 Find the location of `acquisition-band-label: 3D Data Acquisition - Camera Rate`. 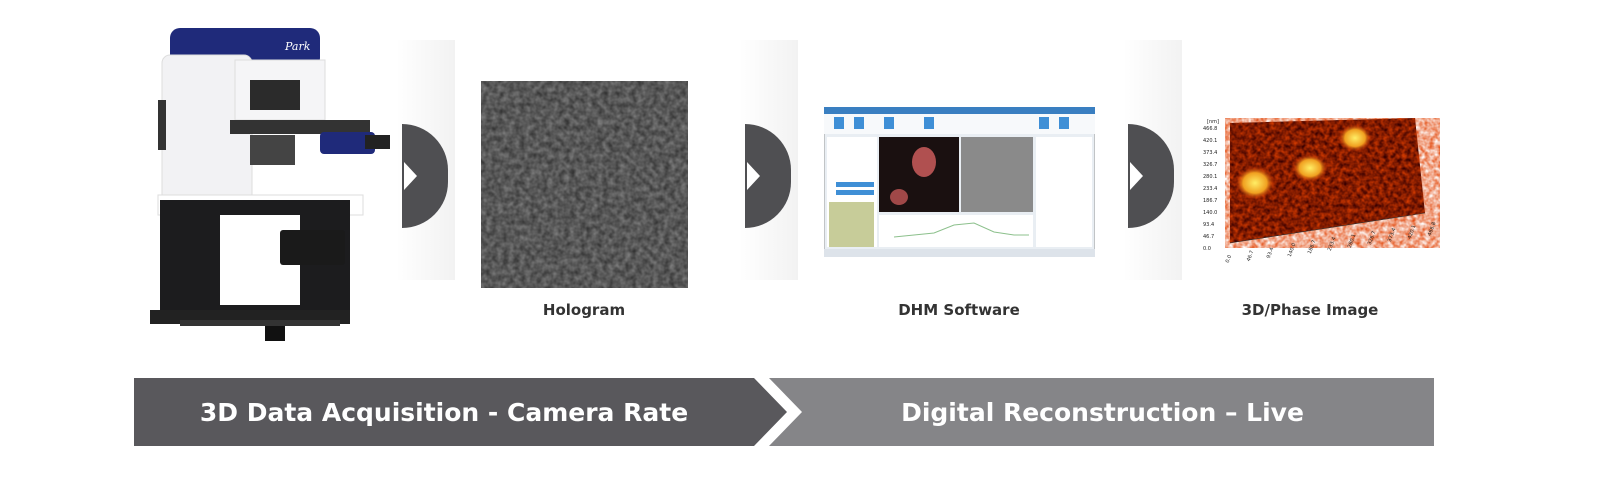

acquisition-band-label: 3D Data Acquisition - Camera Rate is located at coordinates (444, 412).